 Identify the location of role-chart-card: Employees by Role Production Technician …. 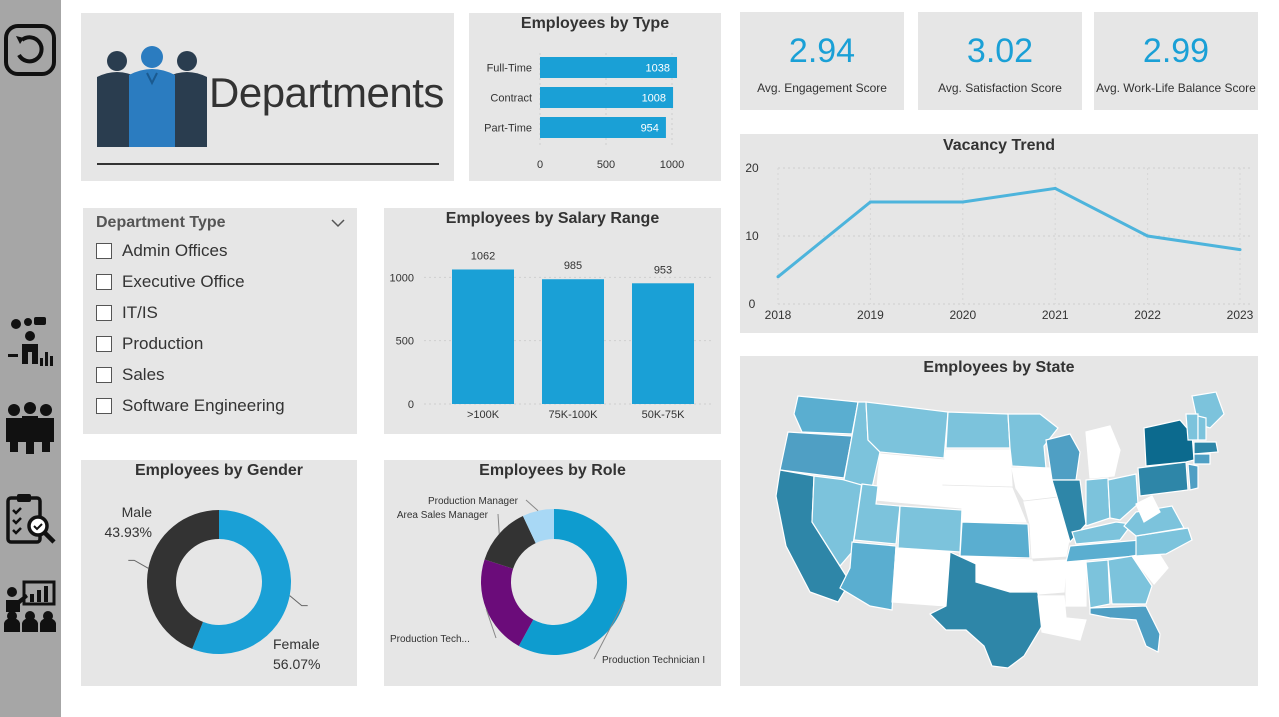
(552, 573).